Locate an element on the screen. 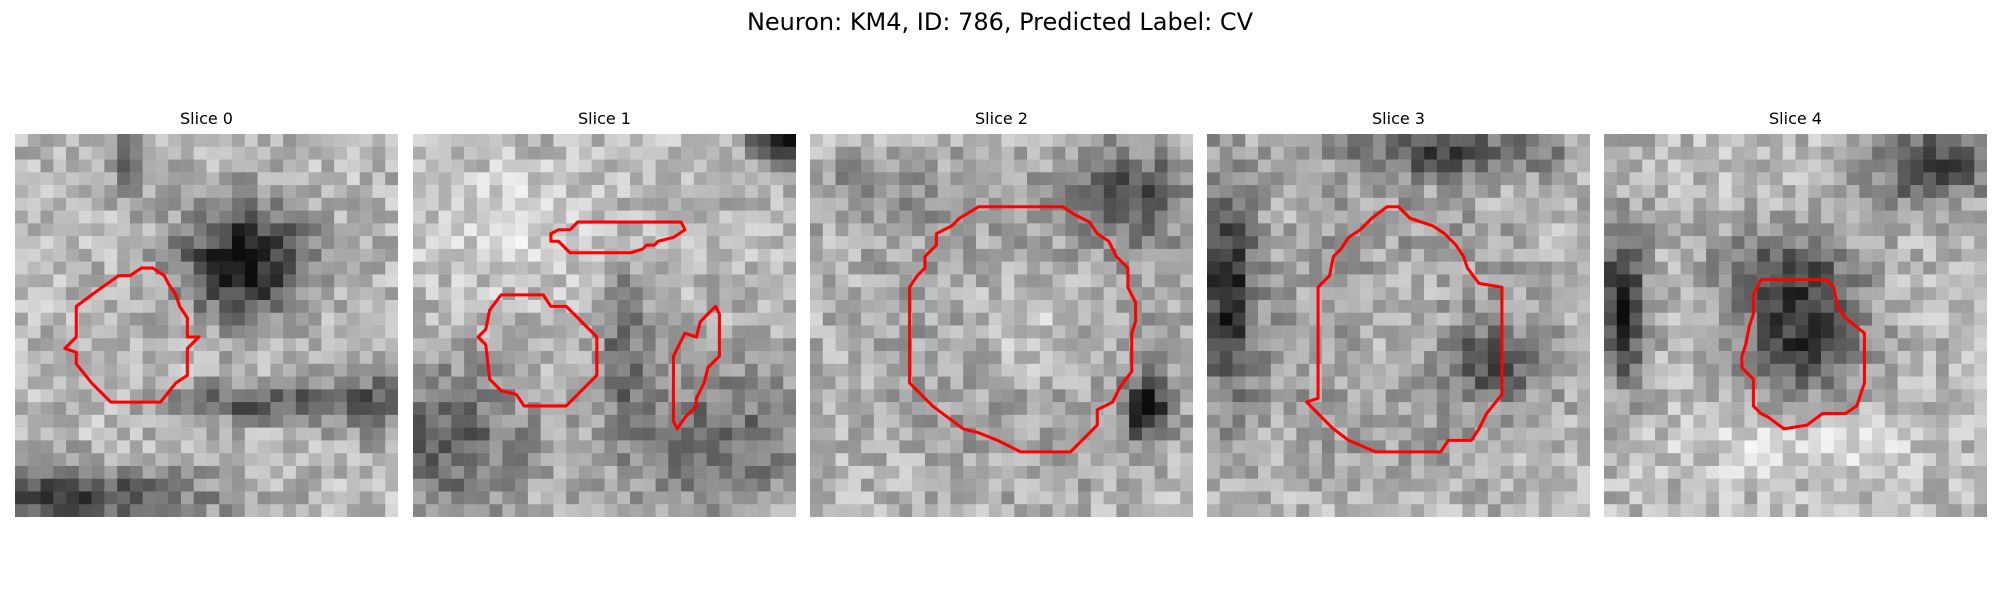 This screenshot has width=2000, height=600. slice-1-svg is located at coordinates (604, 325).